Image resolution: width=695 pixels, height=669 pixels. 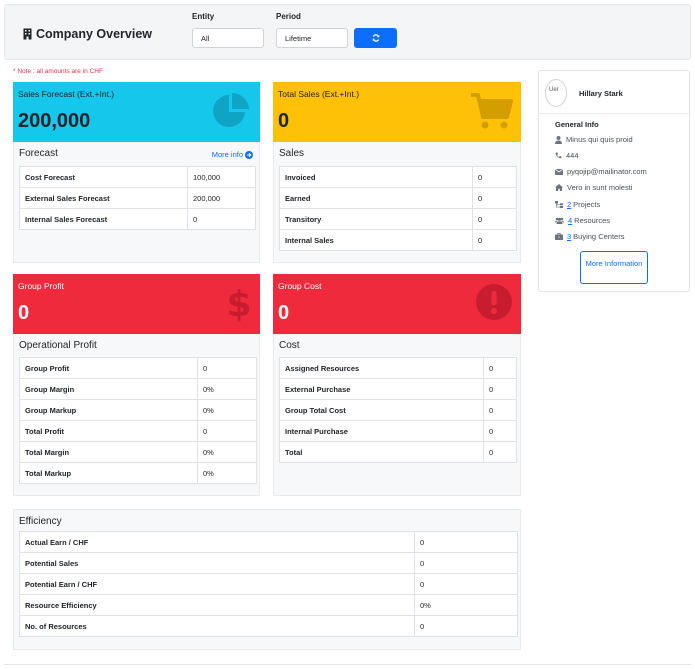 I want to click on more-information-button: More Information, so click(x=614, y=267).